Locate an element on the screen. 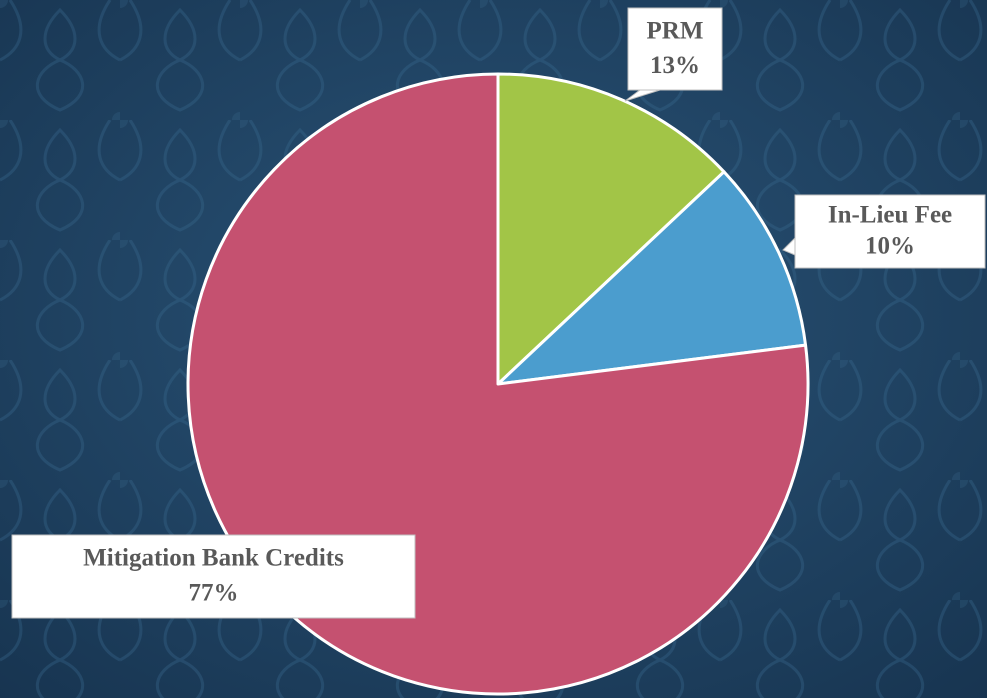 The image size is (987, 698). label-value: 13% is located at coordinates (675, 65).